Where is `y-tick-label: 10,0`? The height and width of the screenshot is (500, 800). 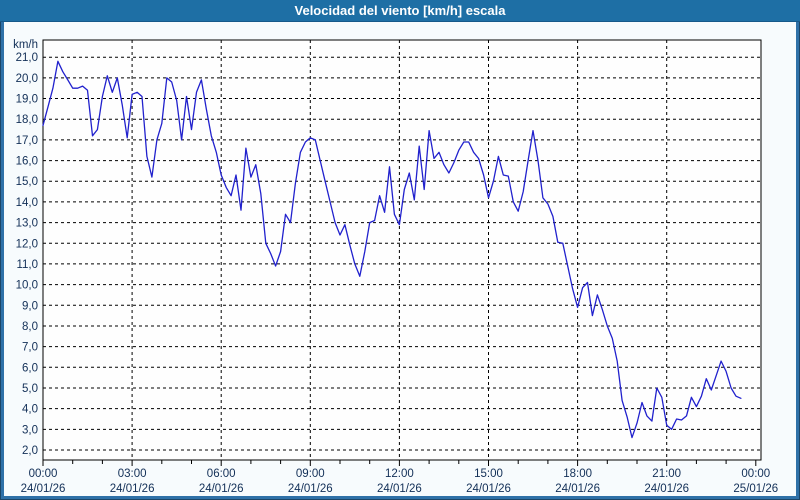 y-tick-label: 10,0 is located at coordinates (27, 286).